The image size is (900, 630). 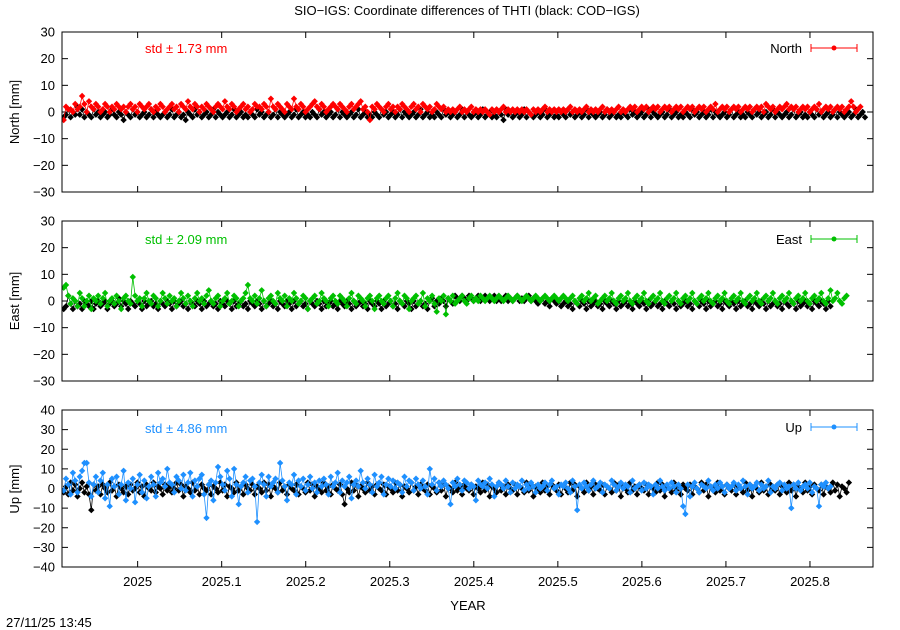 I want to click on up-y-tick-label: −40, so click(x=44, y=567).